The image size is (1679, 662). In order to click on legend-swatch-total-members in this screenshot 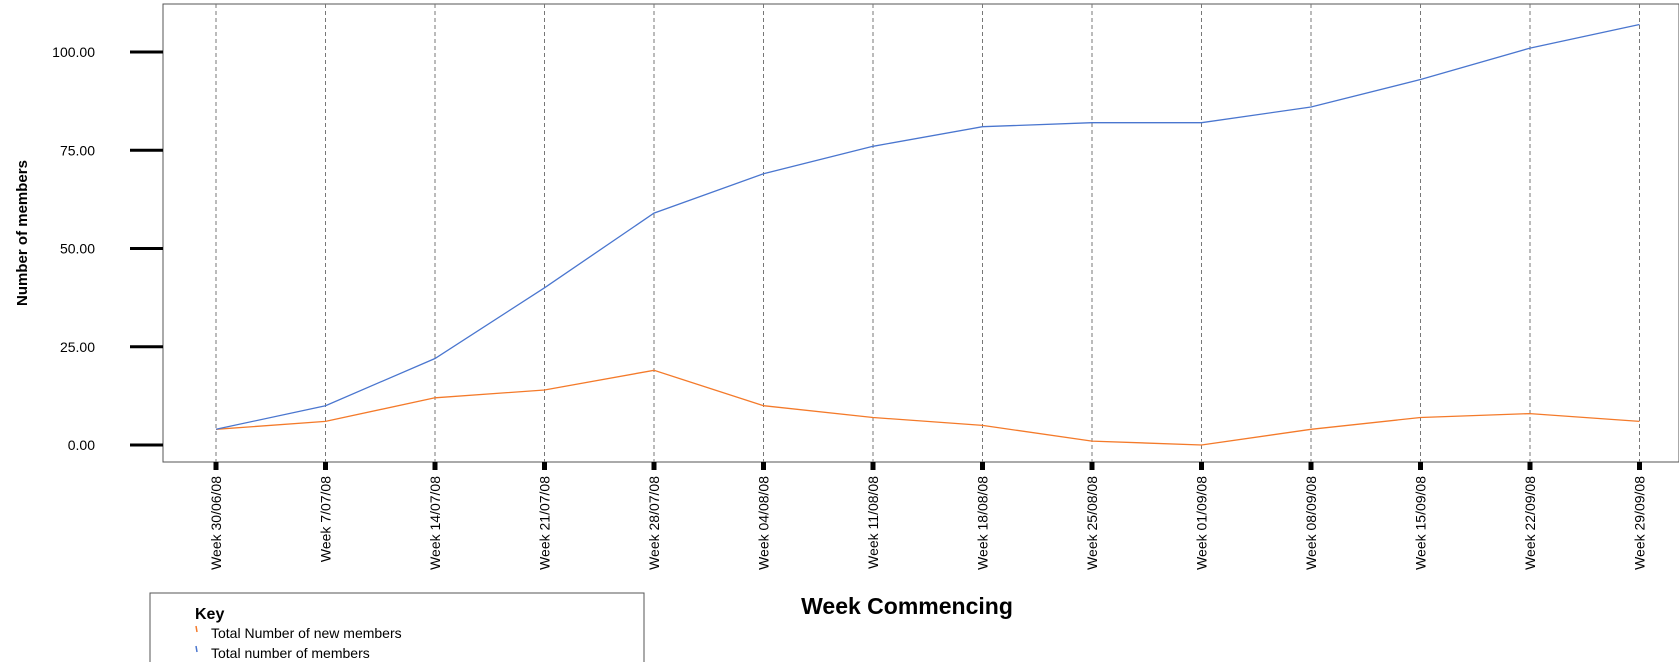, I will do `click(196, 649)`.